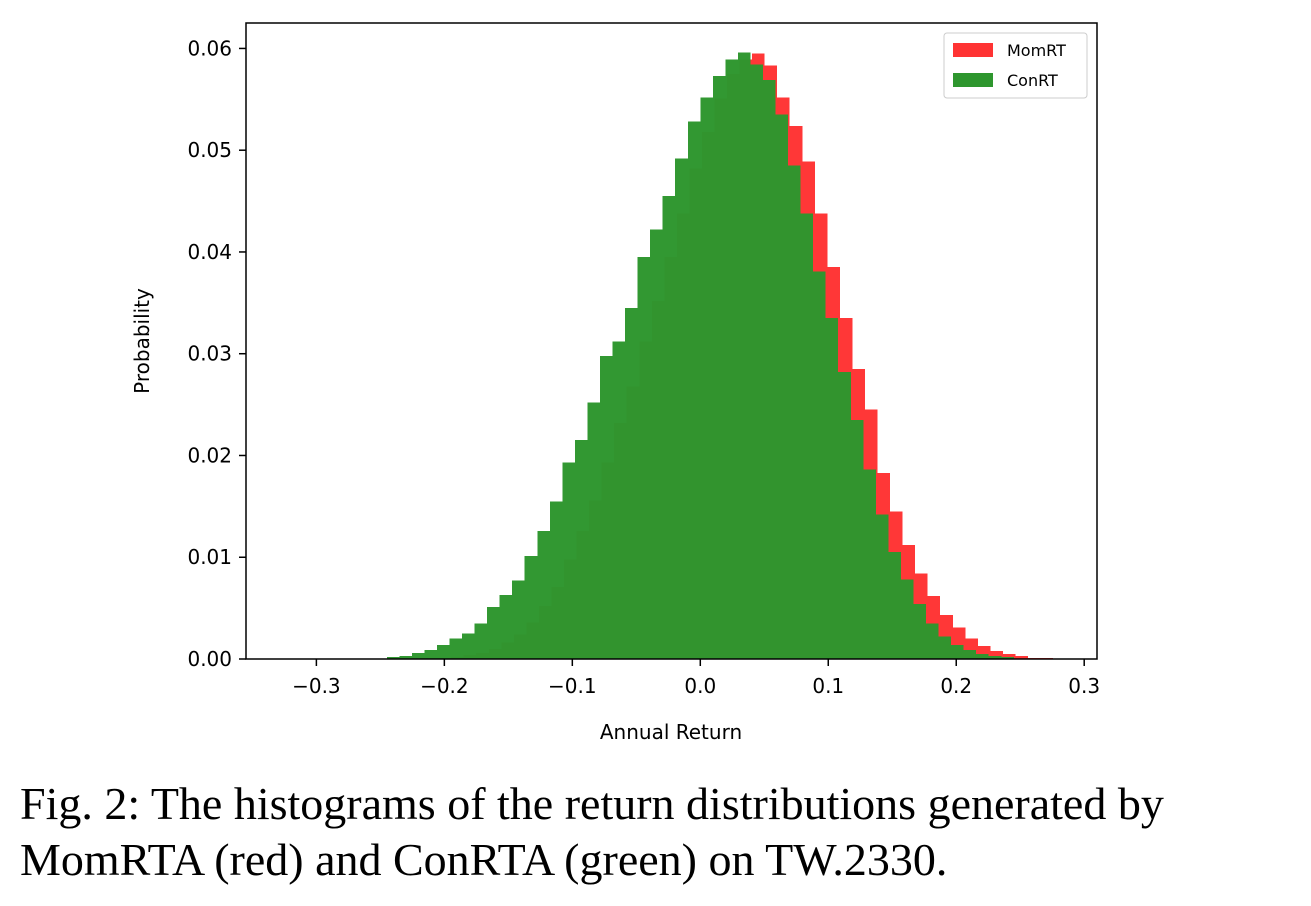 The width and height of the screenshot is (1311, 906). I want to click on y-axis-label: Probability, so click(142, 341).